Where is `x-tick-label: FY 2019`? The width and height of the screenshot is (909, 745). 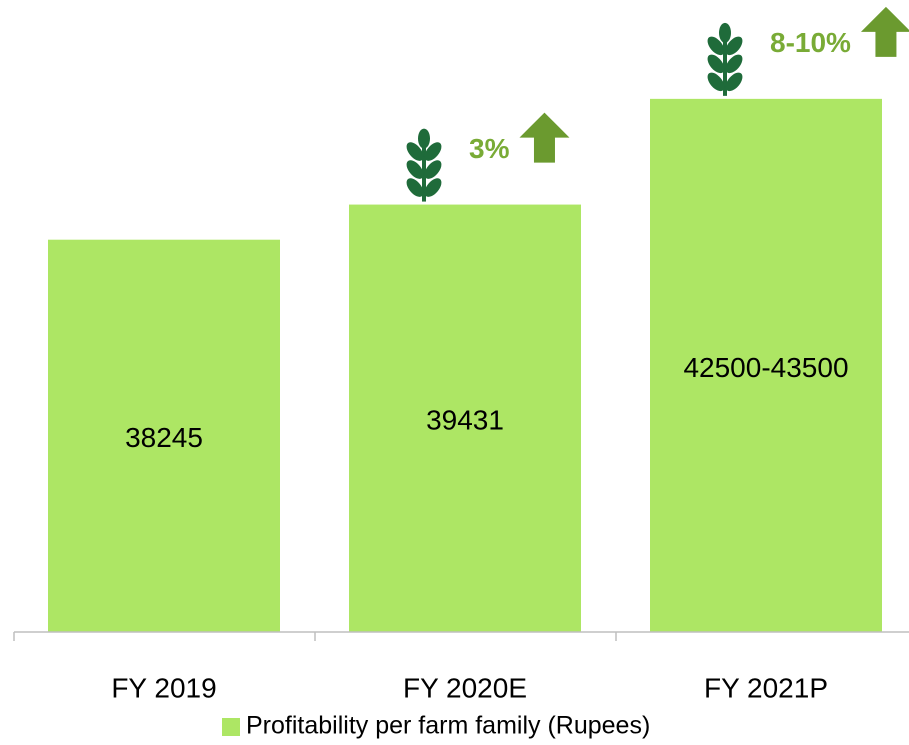
x-tick-label: FY 2019 is located at coordinates (163, 687).